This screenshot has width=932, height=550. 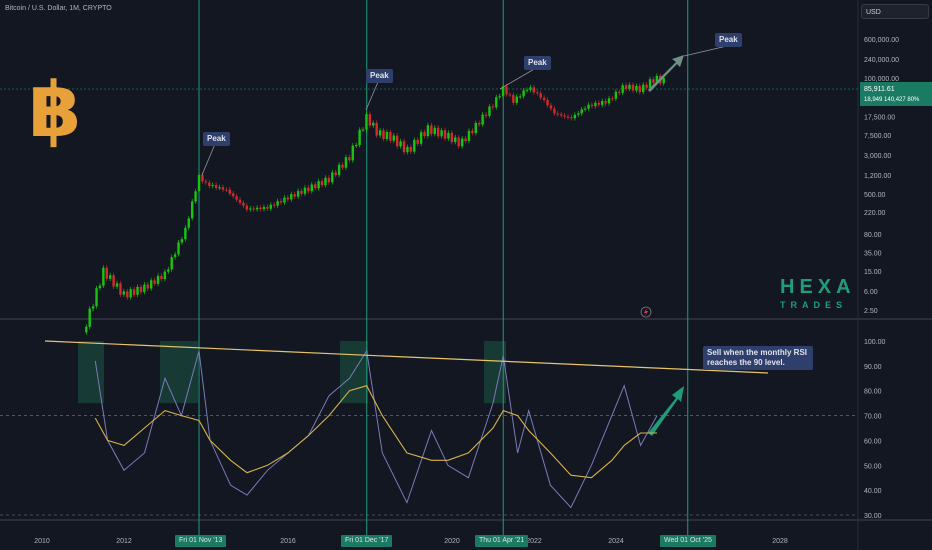 I want to click on currency-selector: USD, so click(x=895, y=11).